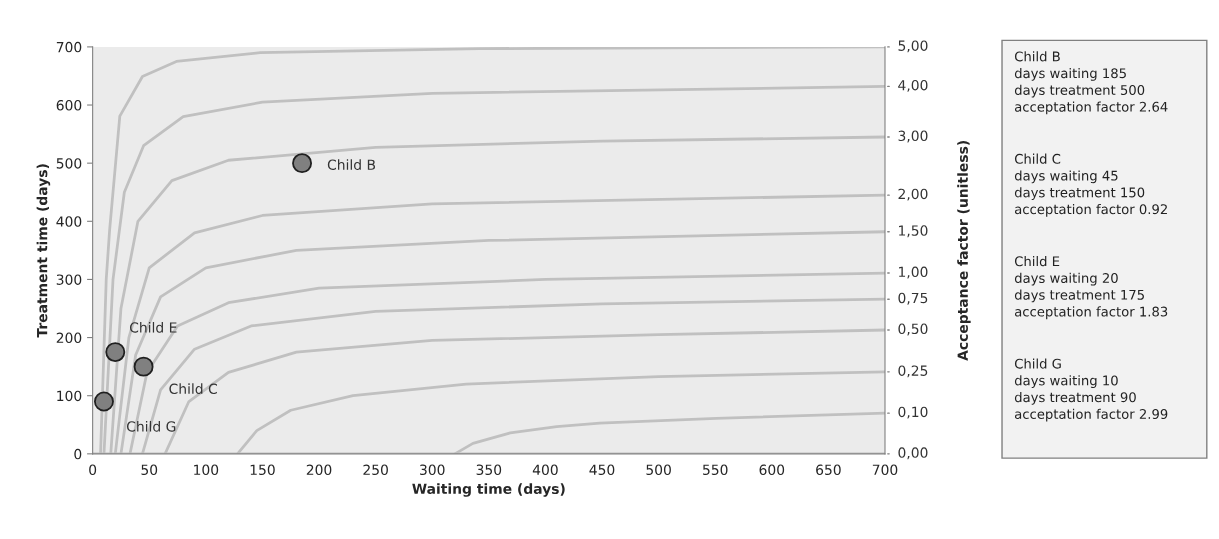 The image size is (1219, 539). I want to click on x-tick-label: 200, so click(319, 470).